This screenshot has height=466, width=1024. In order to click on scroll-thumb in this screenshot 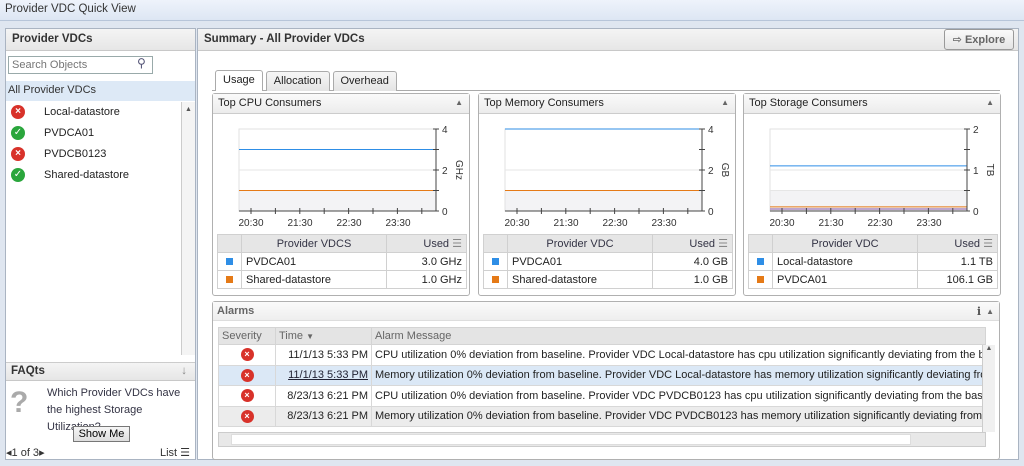, I will do `click(571, 439)`.